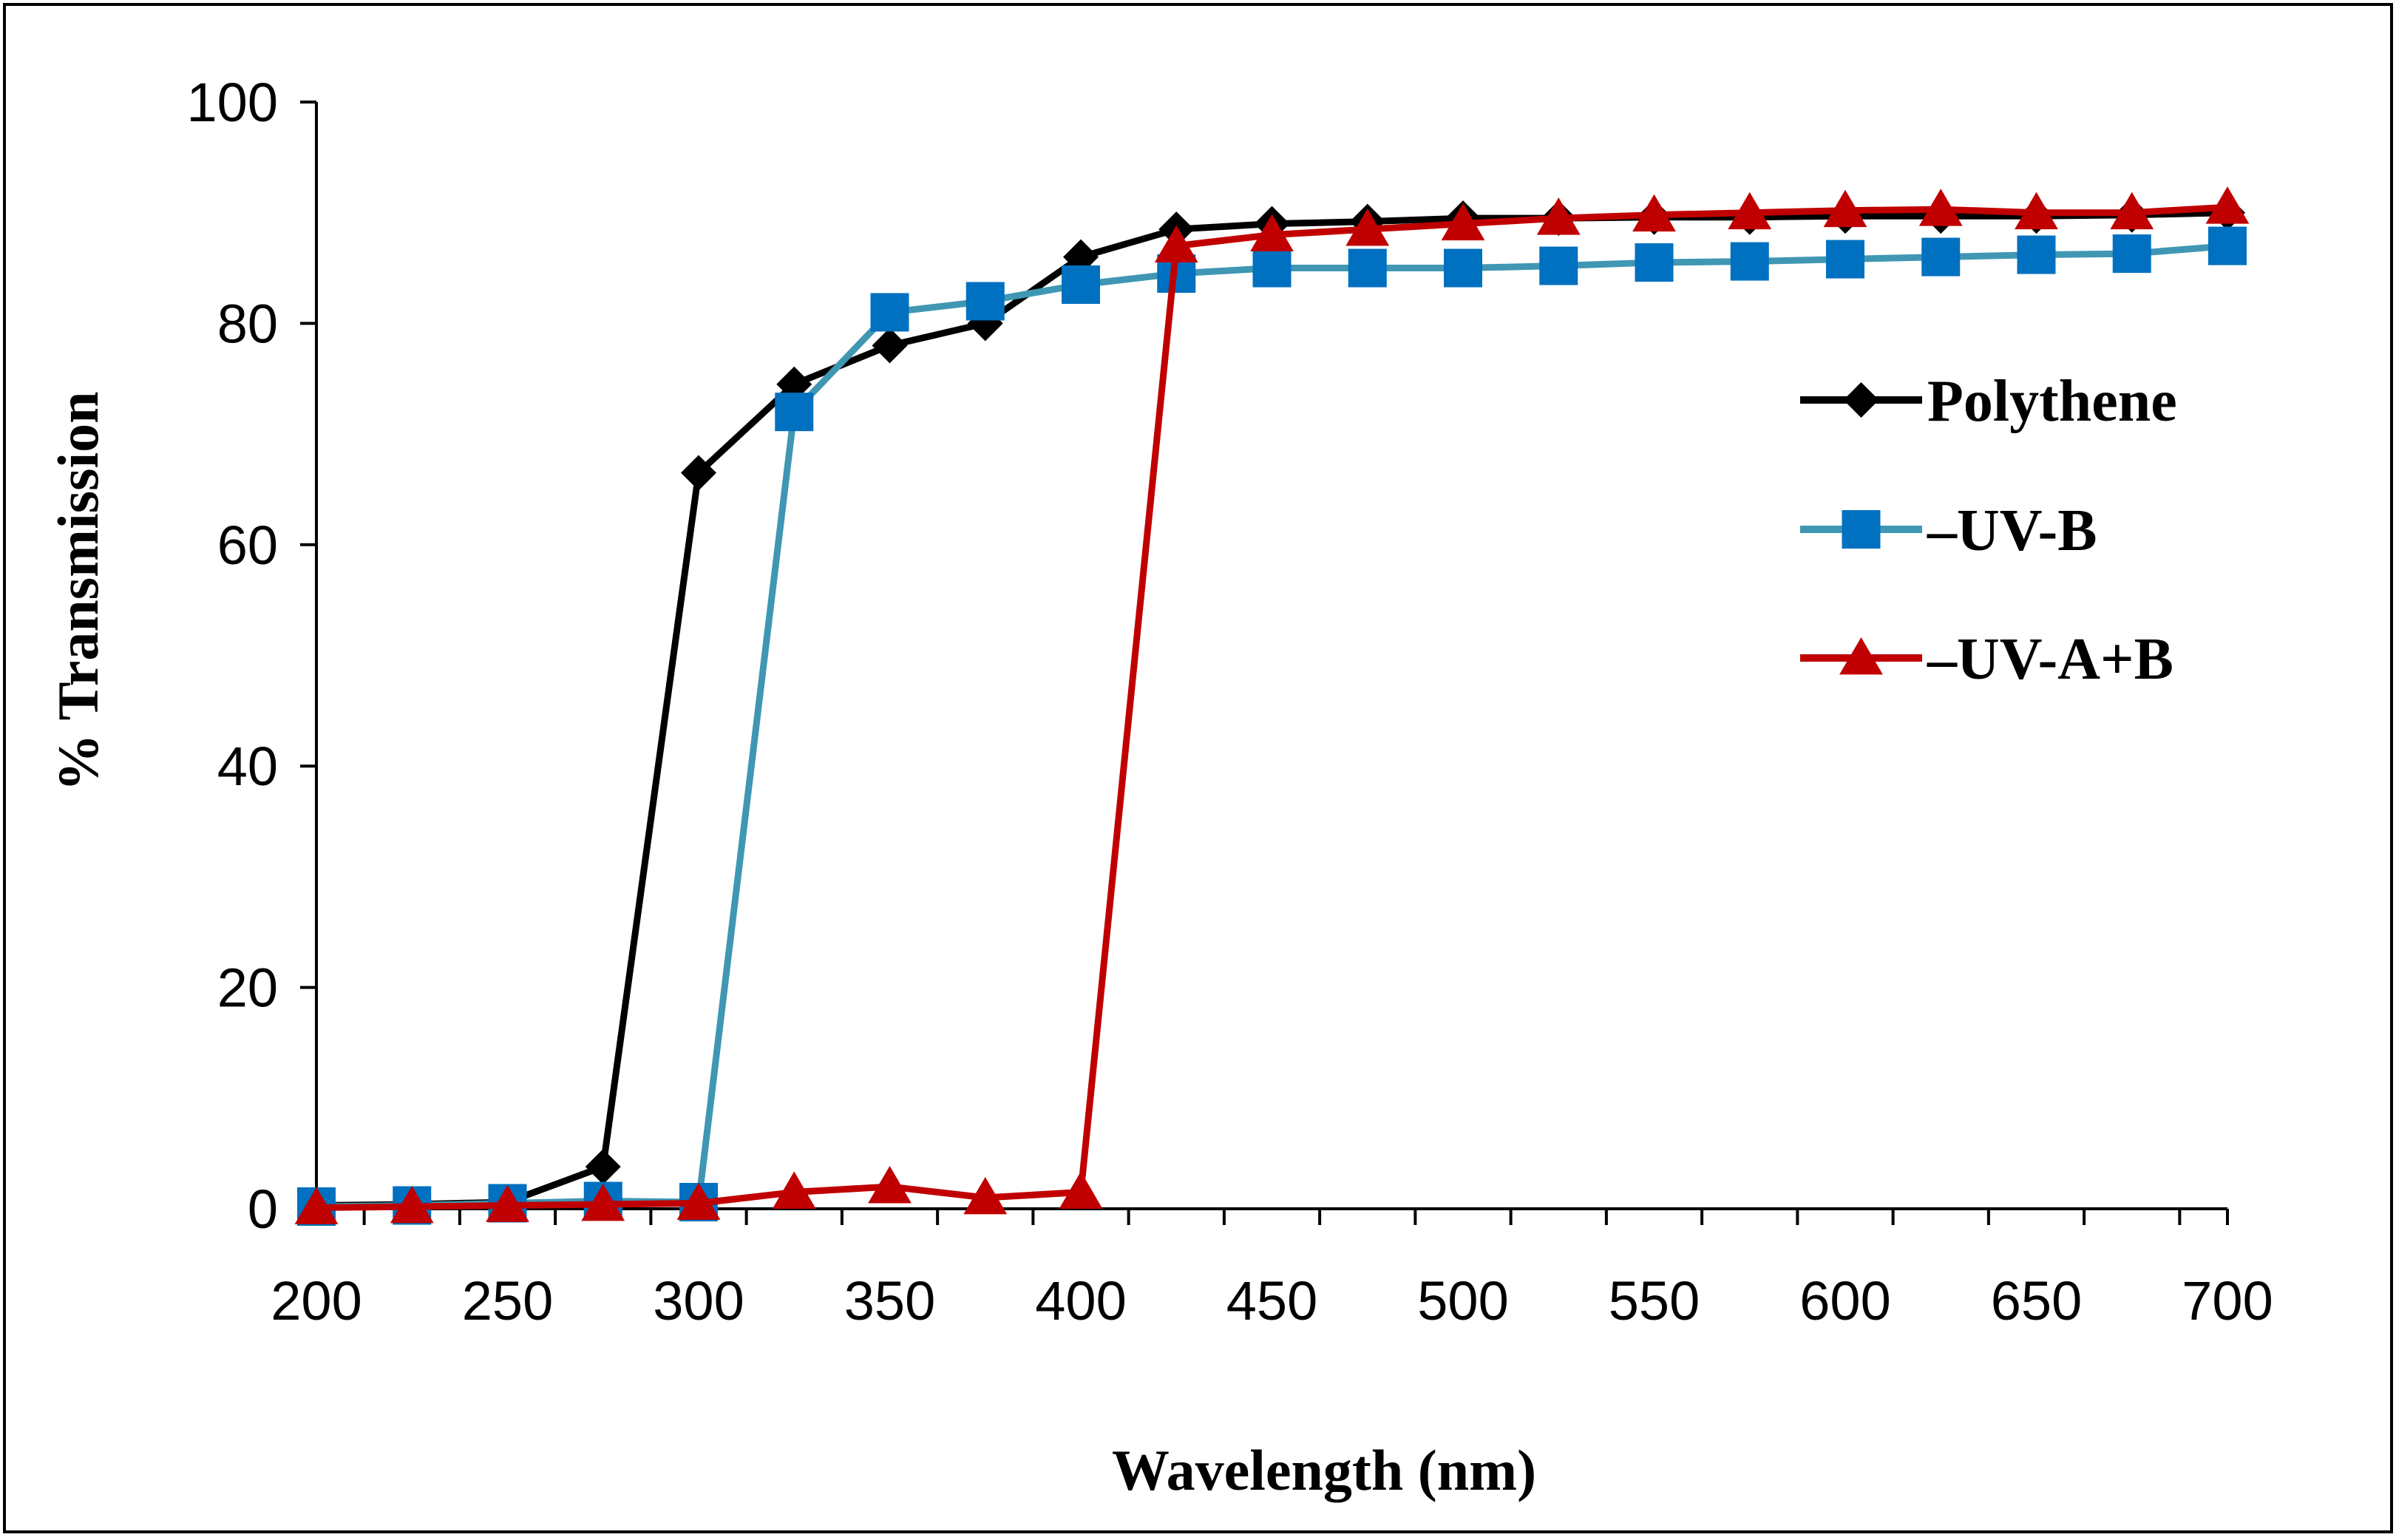  What do you see at coordinates (1655, 1301) in the screenshot?
I see `x-tick-label: 550` at bounding box center [1655, 1301].